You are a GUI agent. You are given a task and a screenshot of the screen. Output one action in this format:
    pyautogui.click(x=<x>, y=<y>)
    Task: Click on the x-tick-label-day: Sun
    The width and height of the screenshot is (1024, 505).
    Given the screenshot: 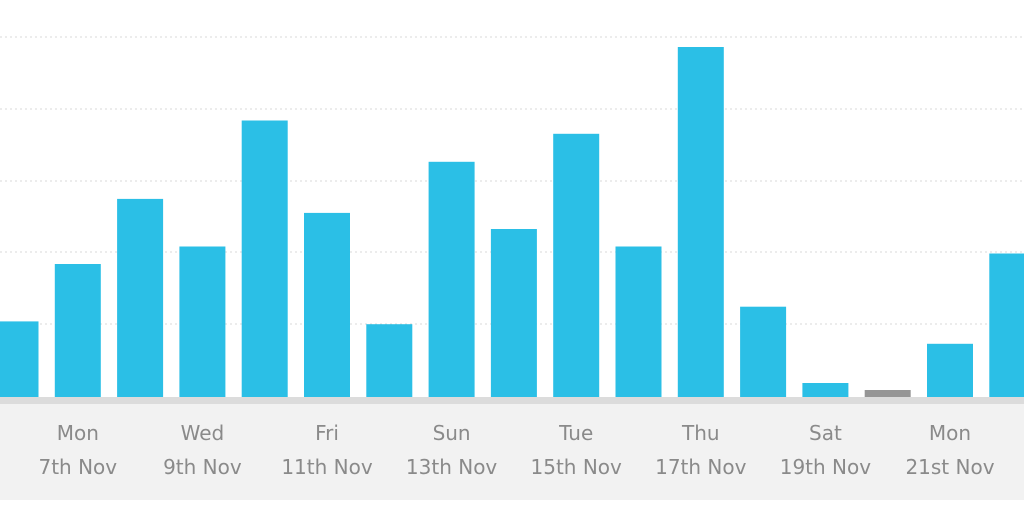 What is the action you would take?
    pyautogui.click(x=452, y=433)
    